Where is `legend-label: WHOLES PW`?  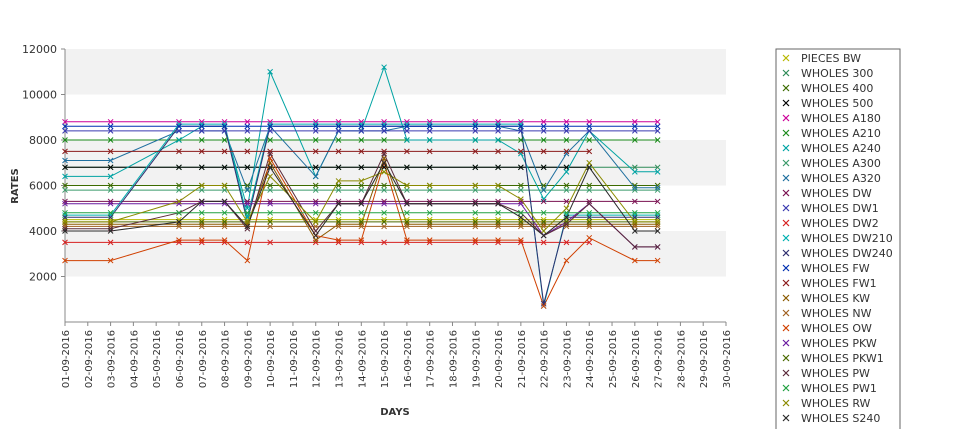 legend-label: WHOLES PW is located at coordinates (835, 373).